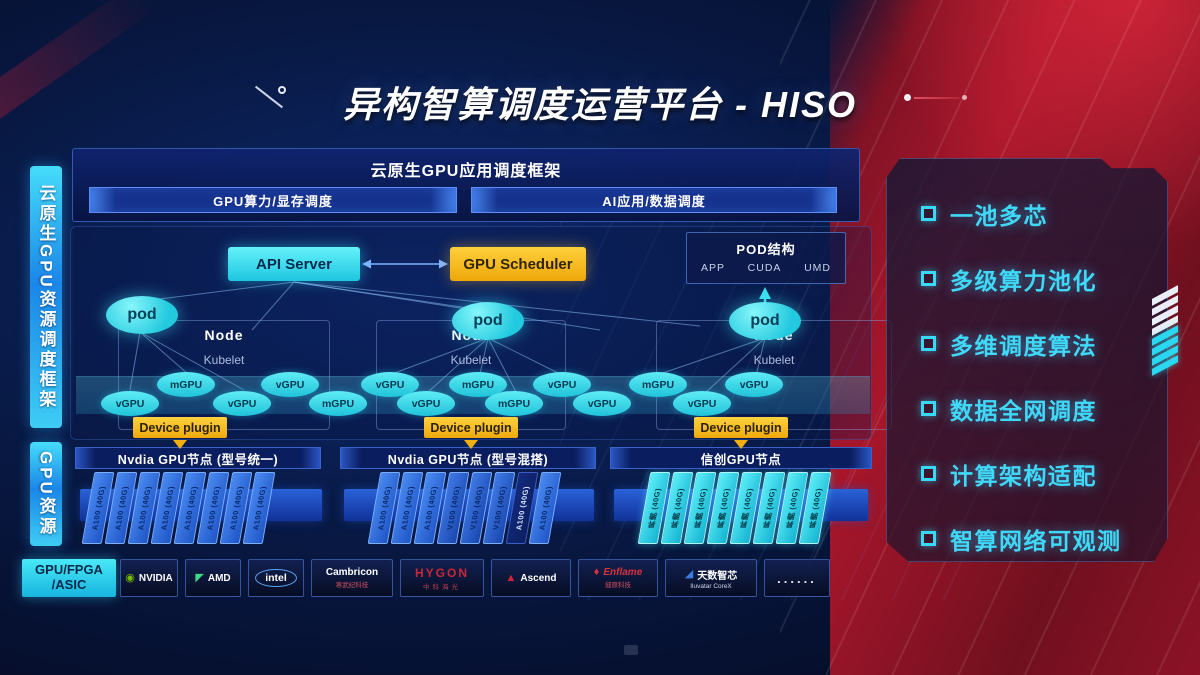  Describe the element at coordinates (623, 572) in the screenshot. I see `vendor-name: Enflame` at that location.